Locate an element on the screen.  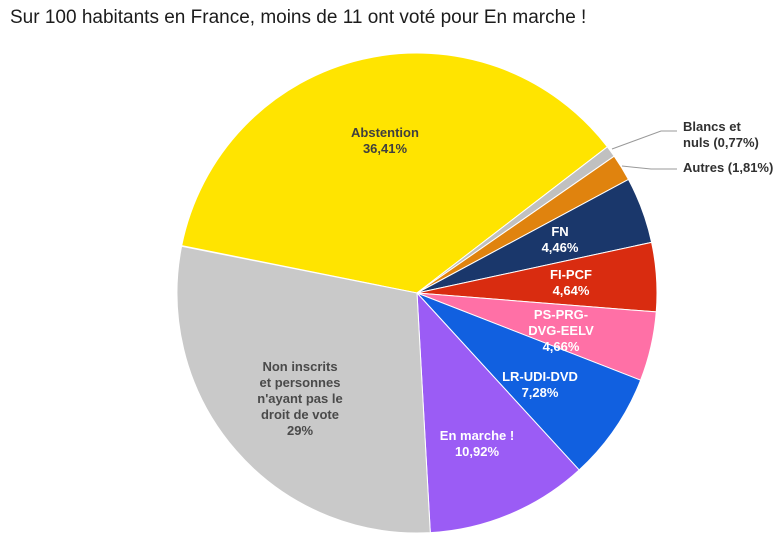
slice-label-ps-prg-dvg-eelv: PS-PRG-DVG-EELV 4,66% is located at coordinates (561, 330).